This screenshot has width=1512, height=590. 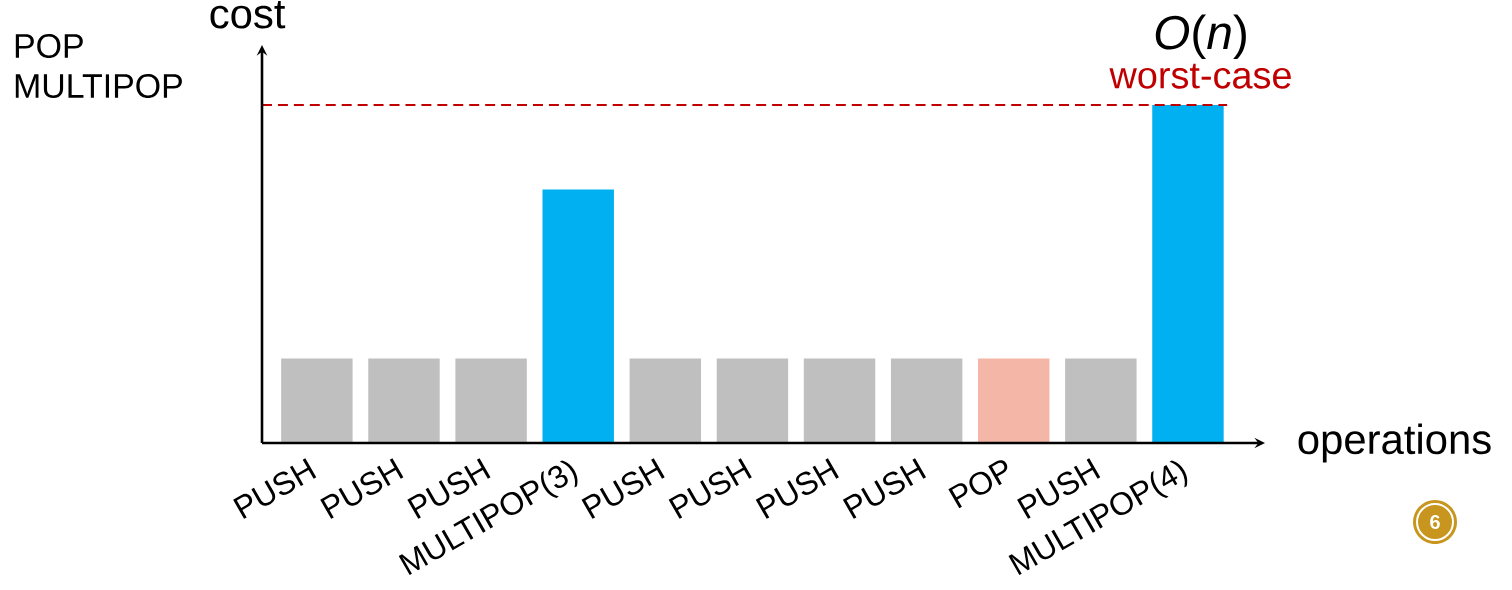 What do you see at coordinates (1200, 37) in the screenshot?
I see `text: O(n)` at bounding box center [1200, 37].